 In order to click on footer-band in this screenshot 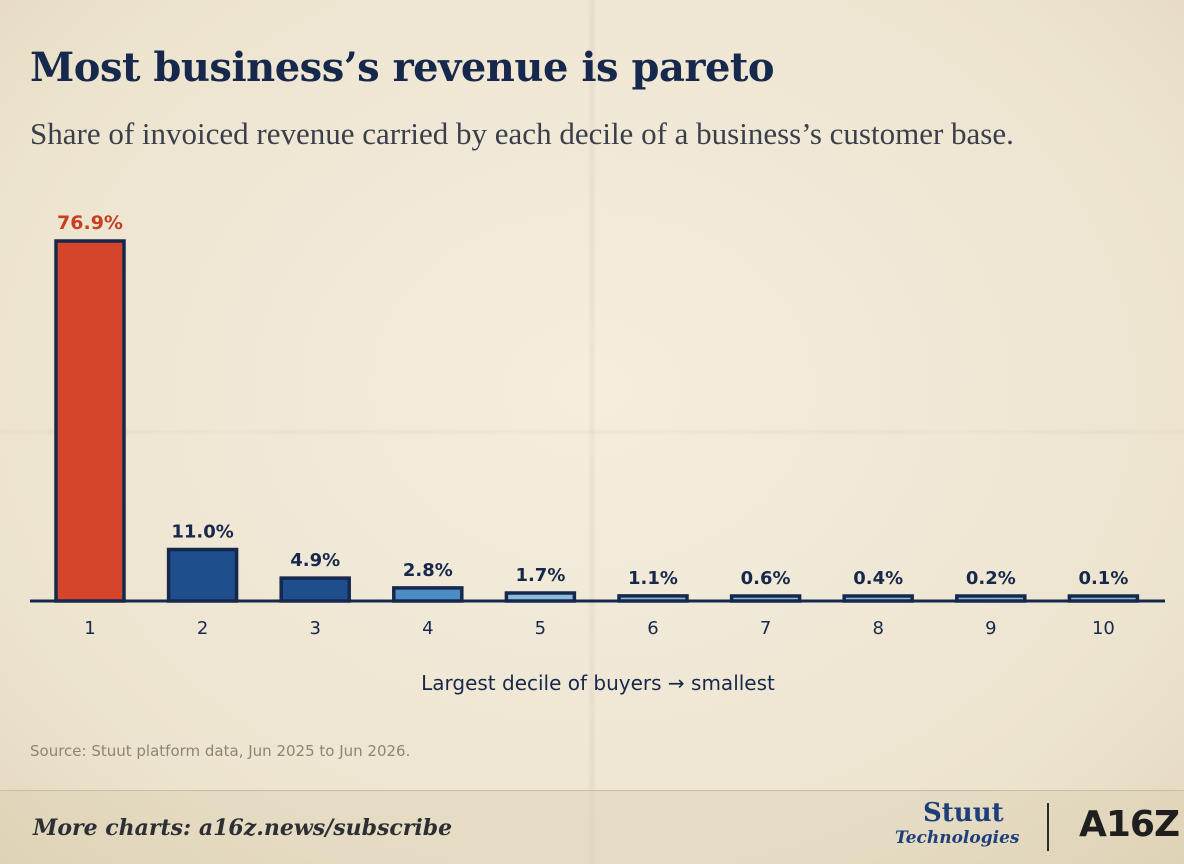, I will do `click(592, 827)`.